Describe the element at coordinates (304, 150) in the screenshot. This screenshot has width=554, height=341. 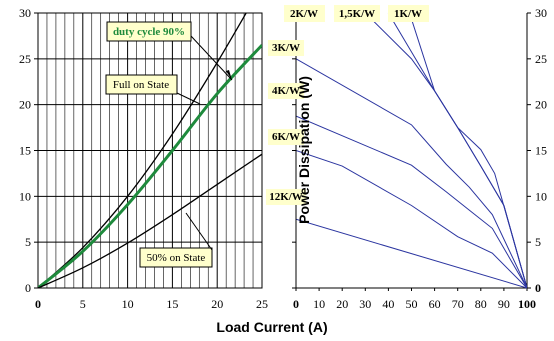
I see `right-y-axis-title: Power Dissipation (W)` at that location.